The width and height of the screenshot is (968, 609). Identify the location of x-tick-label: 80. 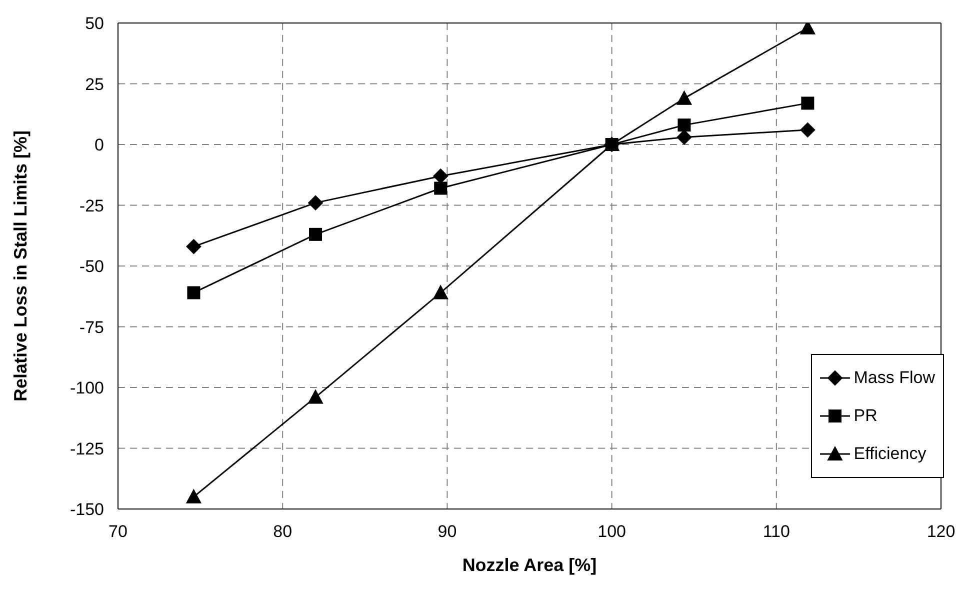
(282, 532).